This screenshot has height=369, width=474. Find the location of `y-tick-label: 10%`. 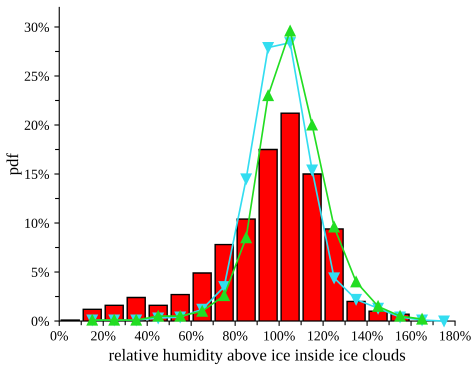

y-tick-label: 10% is located at coordinates (37, 223).